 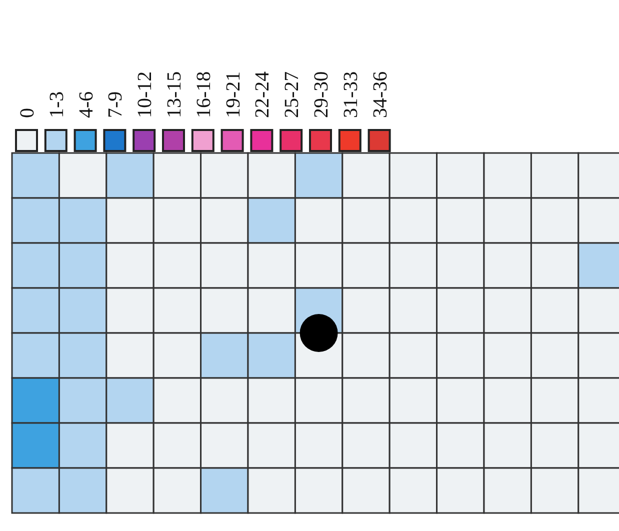 I want to click on color-bar-label: 22-24, so click(x=263, y=94).